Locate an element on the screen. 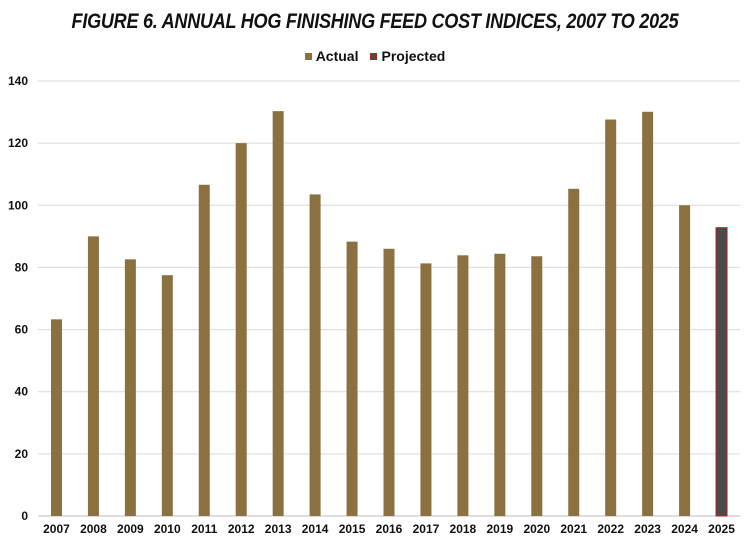 The image size is (750, 545). legend-label-projected: Projected is located at coordinates (413, 56).